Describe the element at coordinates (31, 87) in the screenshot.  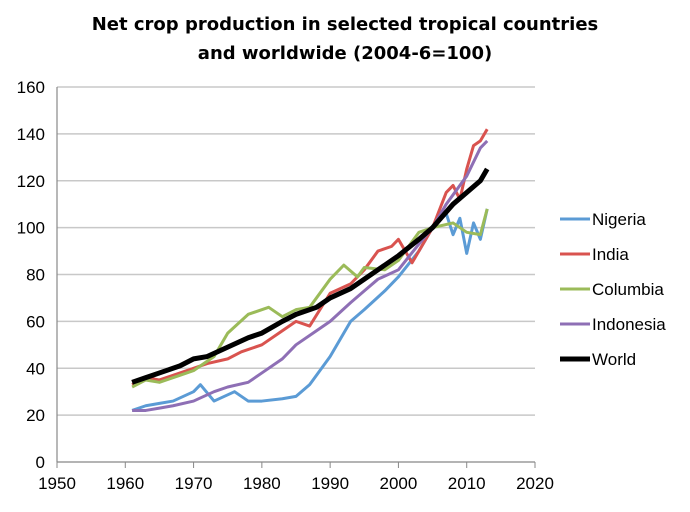
I see `y-tick-label: 160` at that location.